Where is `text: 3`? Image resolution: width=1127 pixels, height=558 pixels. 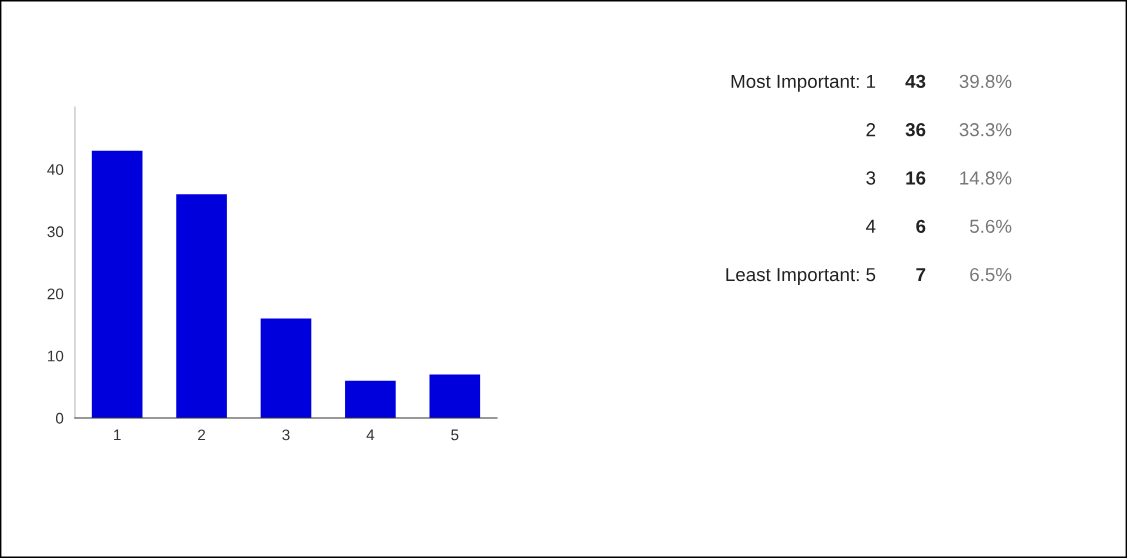 text: 3 is located at coordinates (871, 178).